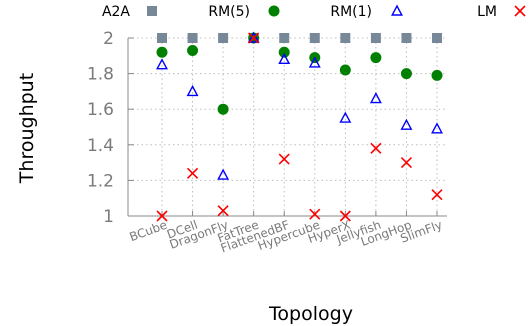  What do you see at coordinates (375, 38) in the screenshot?
I see `point-a2a-jellyfish` at bounding box center [375, 38].